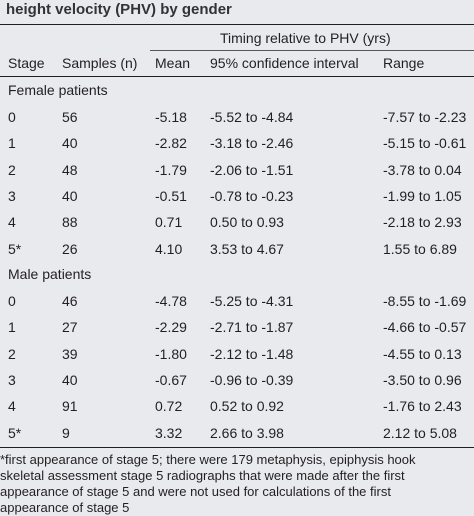 The height and width of the screenshot is (516, 474). Describe the element at coordinates (420, 432) in the screenshot. I see `cell: 2.12 to 5.08` at that location.